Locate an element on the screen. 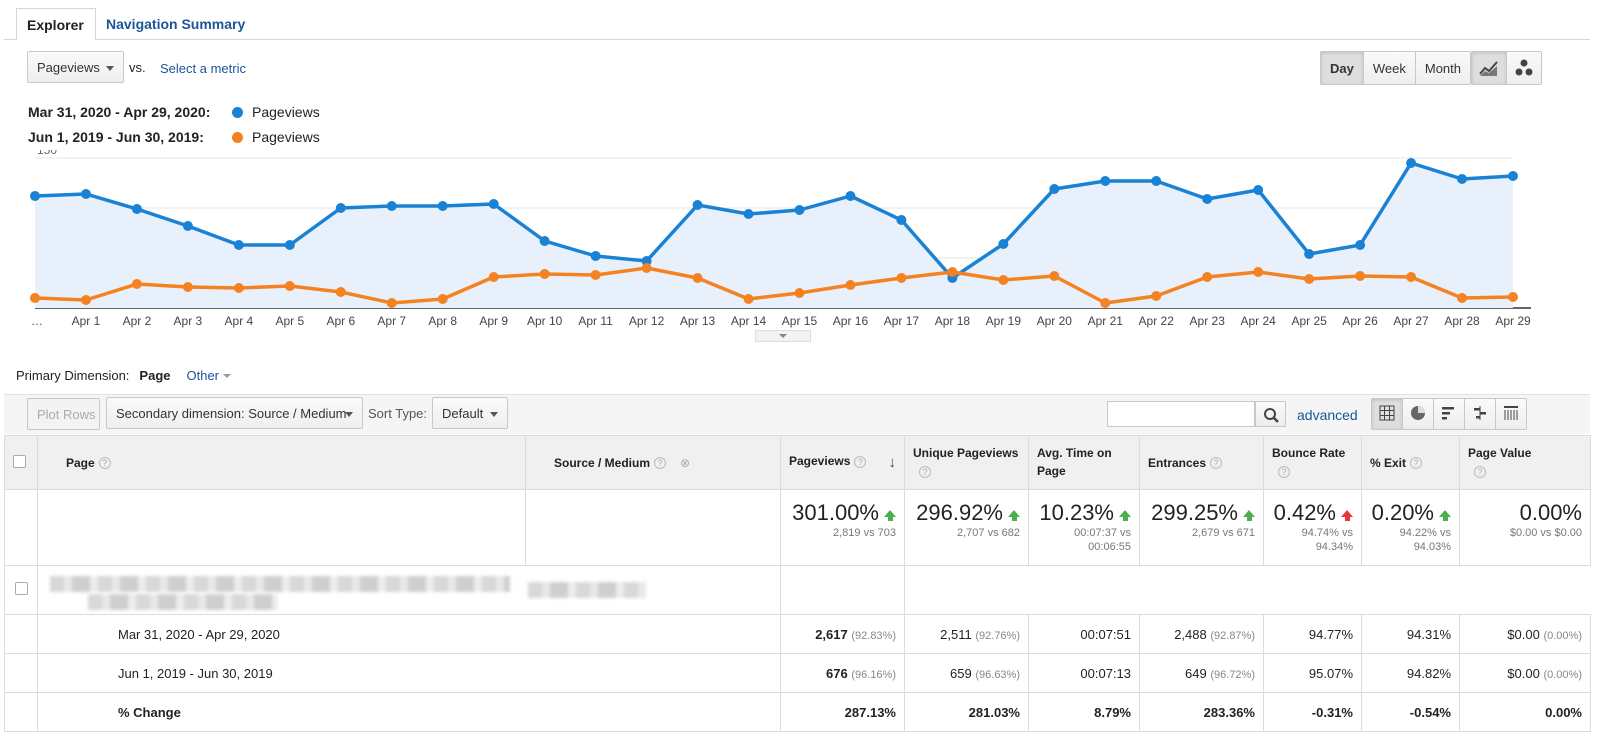 This screenshot has width=1600, height=750. summary-sub: 00:07:37 vs 00:06:55 is located at coordinates (1102, 540).